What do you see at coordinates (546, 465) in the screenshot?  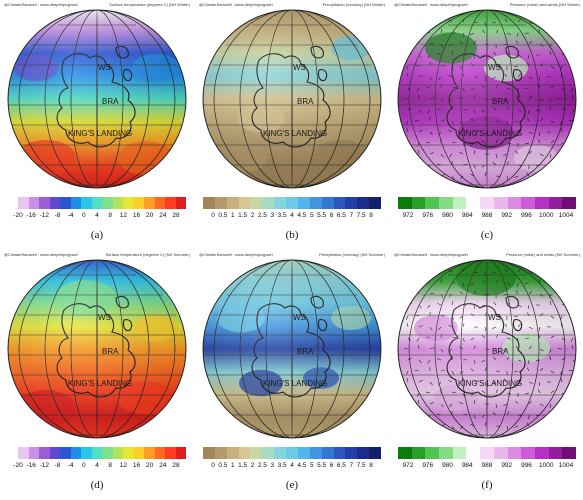 I see `colorbar-tick-label: 1000` at bounding box center [546, 465].